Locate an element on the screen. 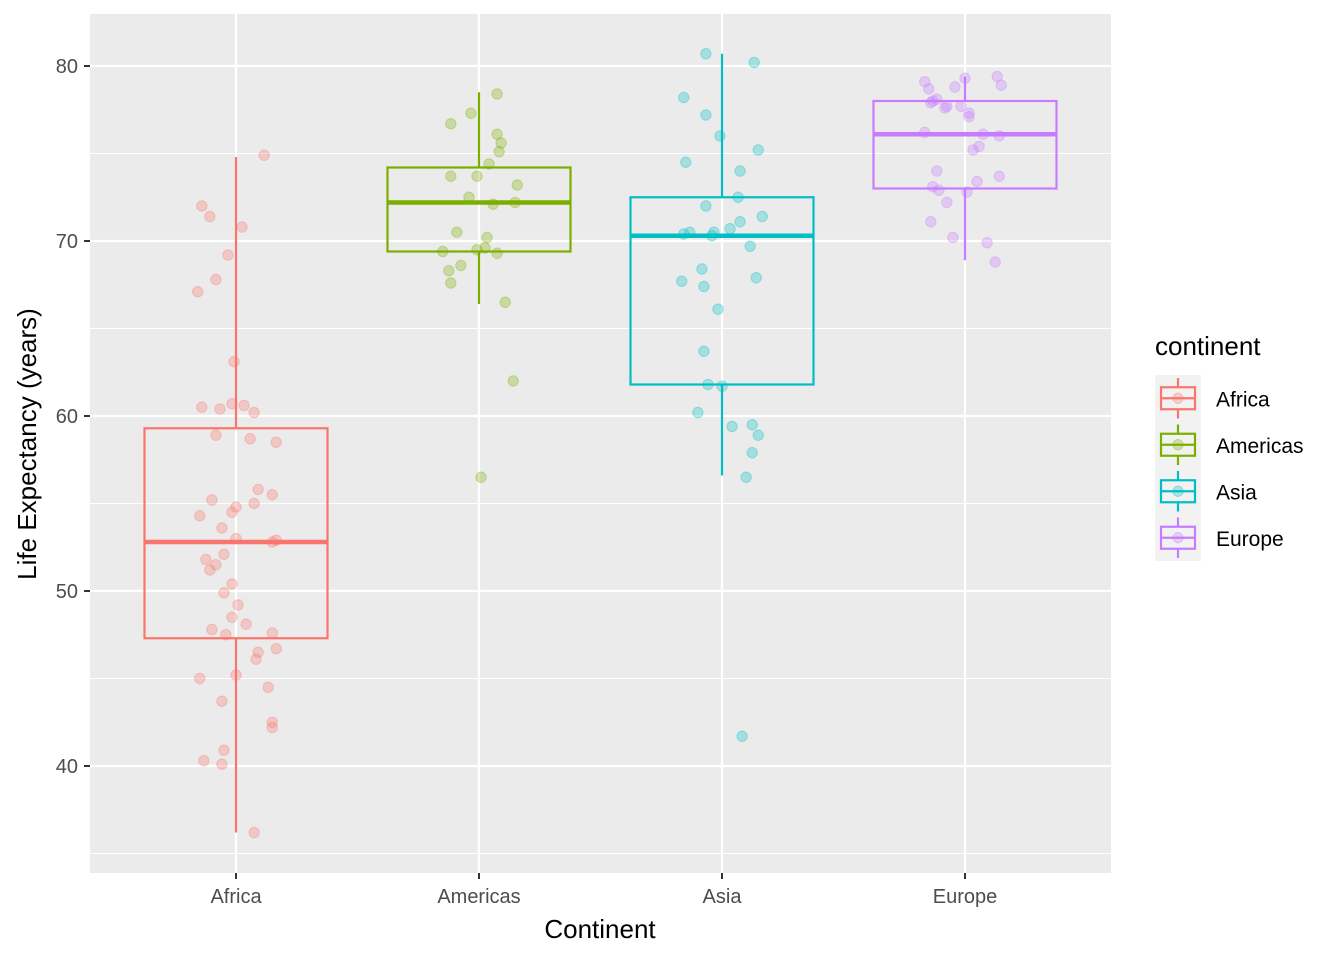  legend-item-asia: Asia is located at coordinates (1206, 491).